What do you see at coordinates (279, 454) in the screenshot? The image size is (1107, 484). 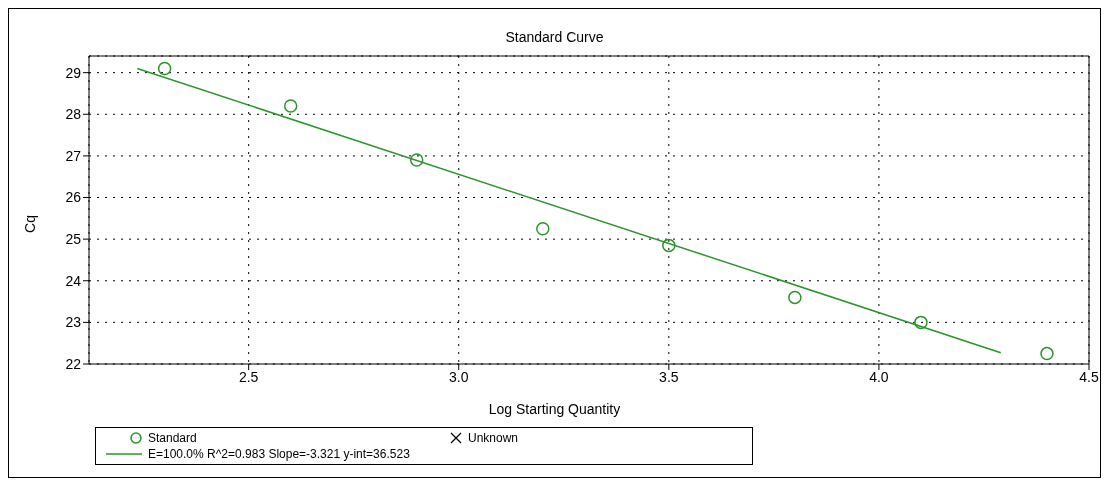 I see `legend-label: E=100.0% R^2=0.983 Slope=-3.321 y-int=36.523` at bounding box center [279, 454].